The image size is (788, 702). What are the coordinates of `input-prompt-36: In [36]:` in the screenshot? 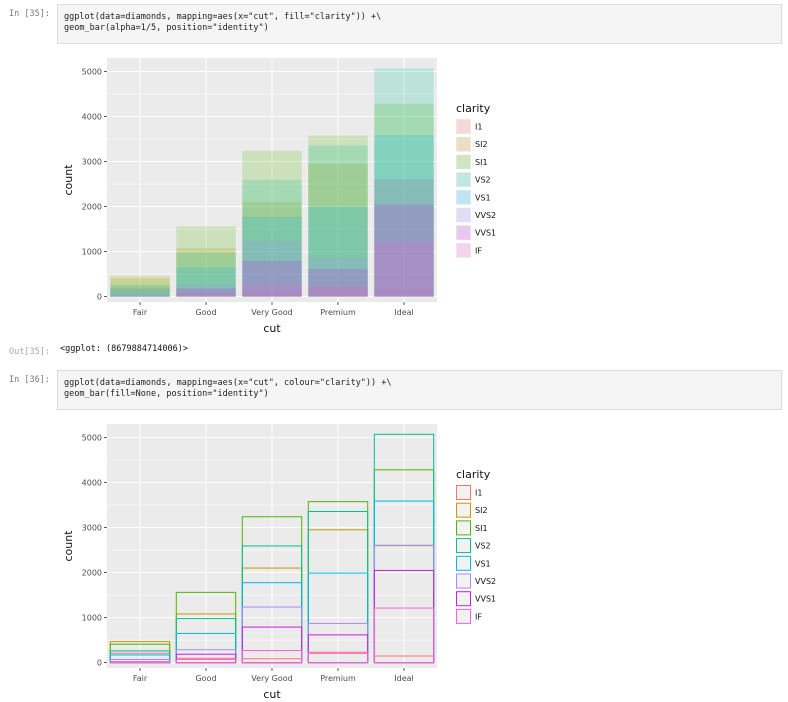 It's located at (29, 380).